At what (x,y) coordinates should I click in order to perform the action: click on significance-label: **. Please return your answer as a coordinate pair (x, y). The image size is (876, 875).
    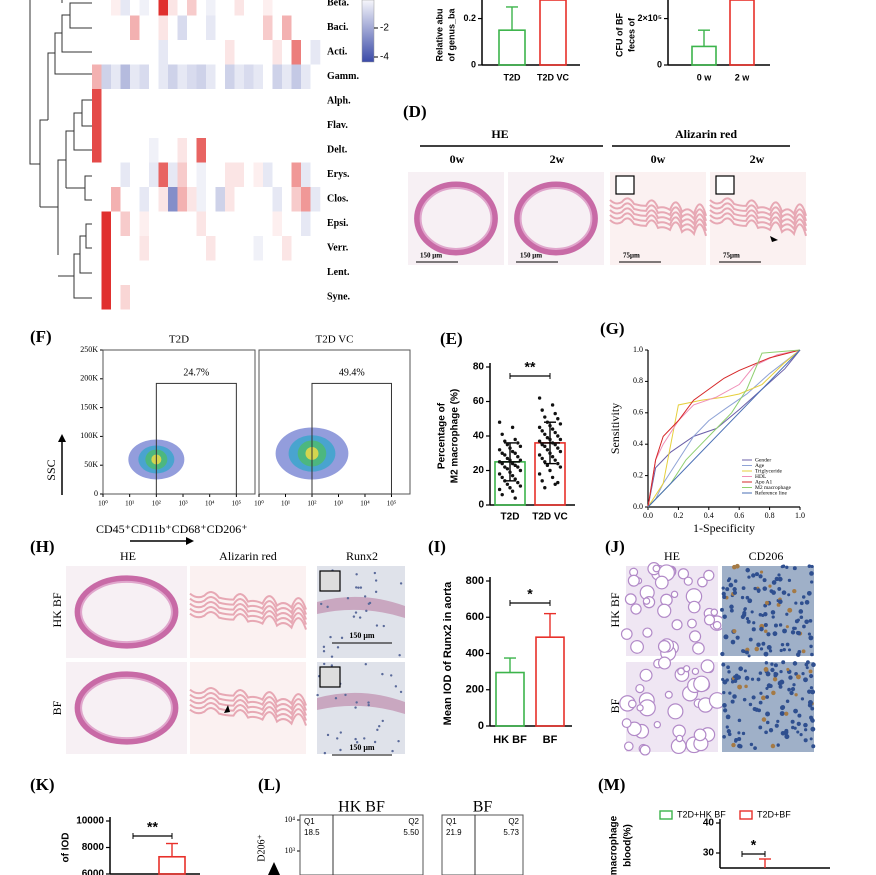
    Looking at the image, I should click on (530, 367).